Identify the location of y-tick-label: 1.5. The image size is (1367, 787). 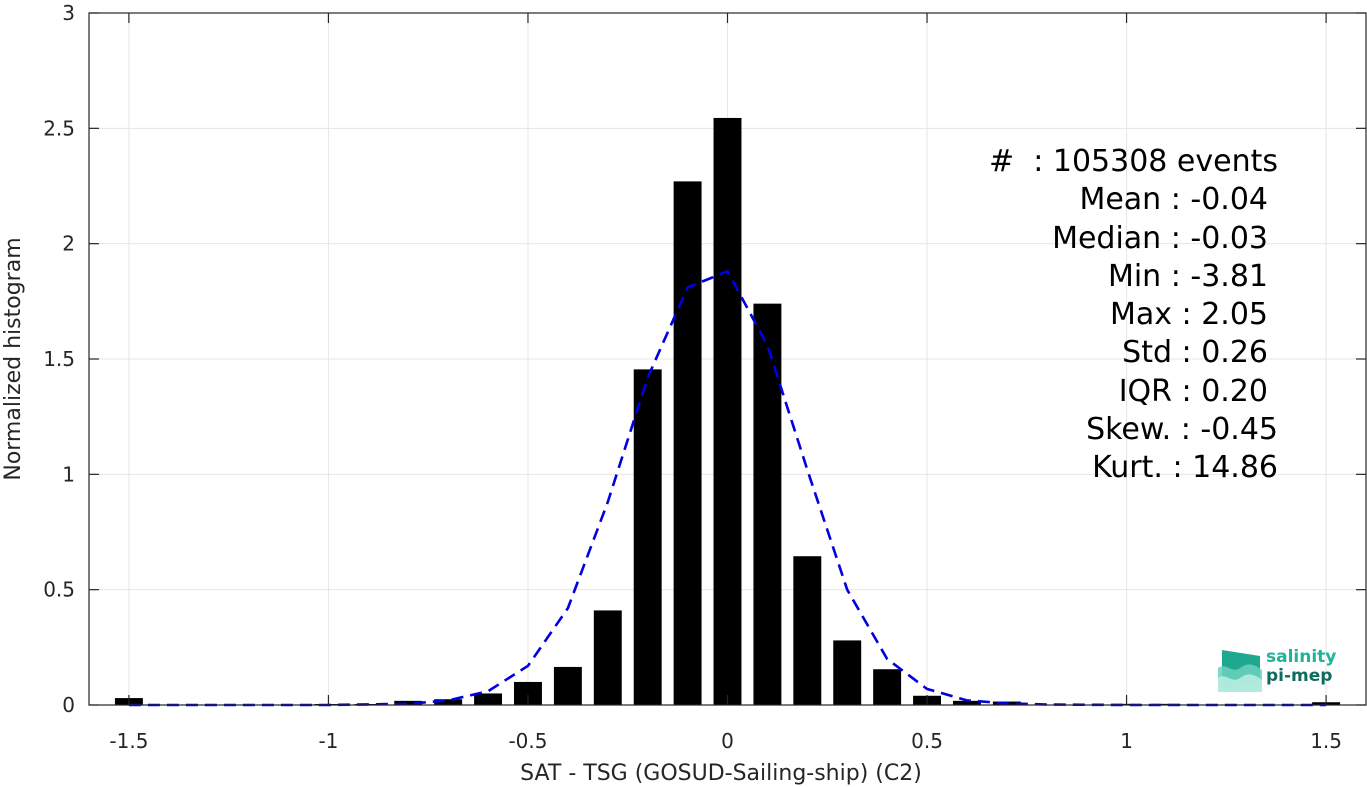
(59, 359).